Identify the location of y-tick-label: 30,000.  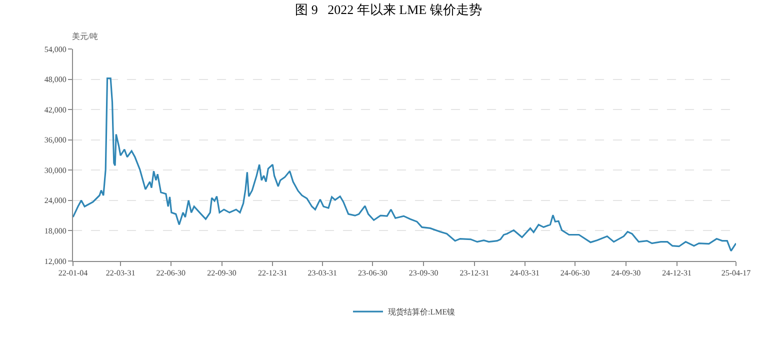
(55, 170).